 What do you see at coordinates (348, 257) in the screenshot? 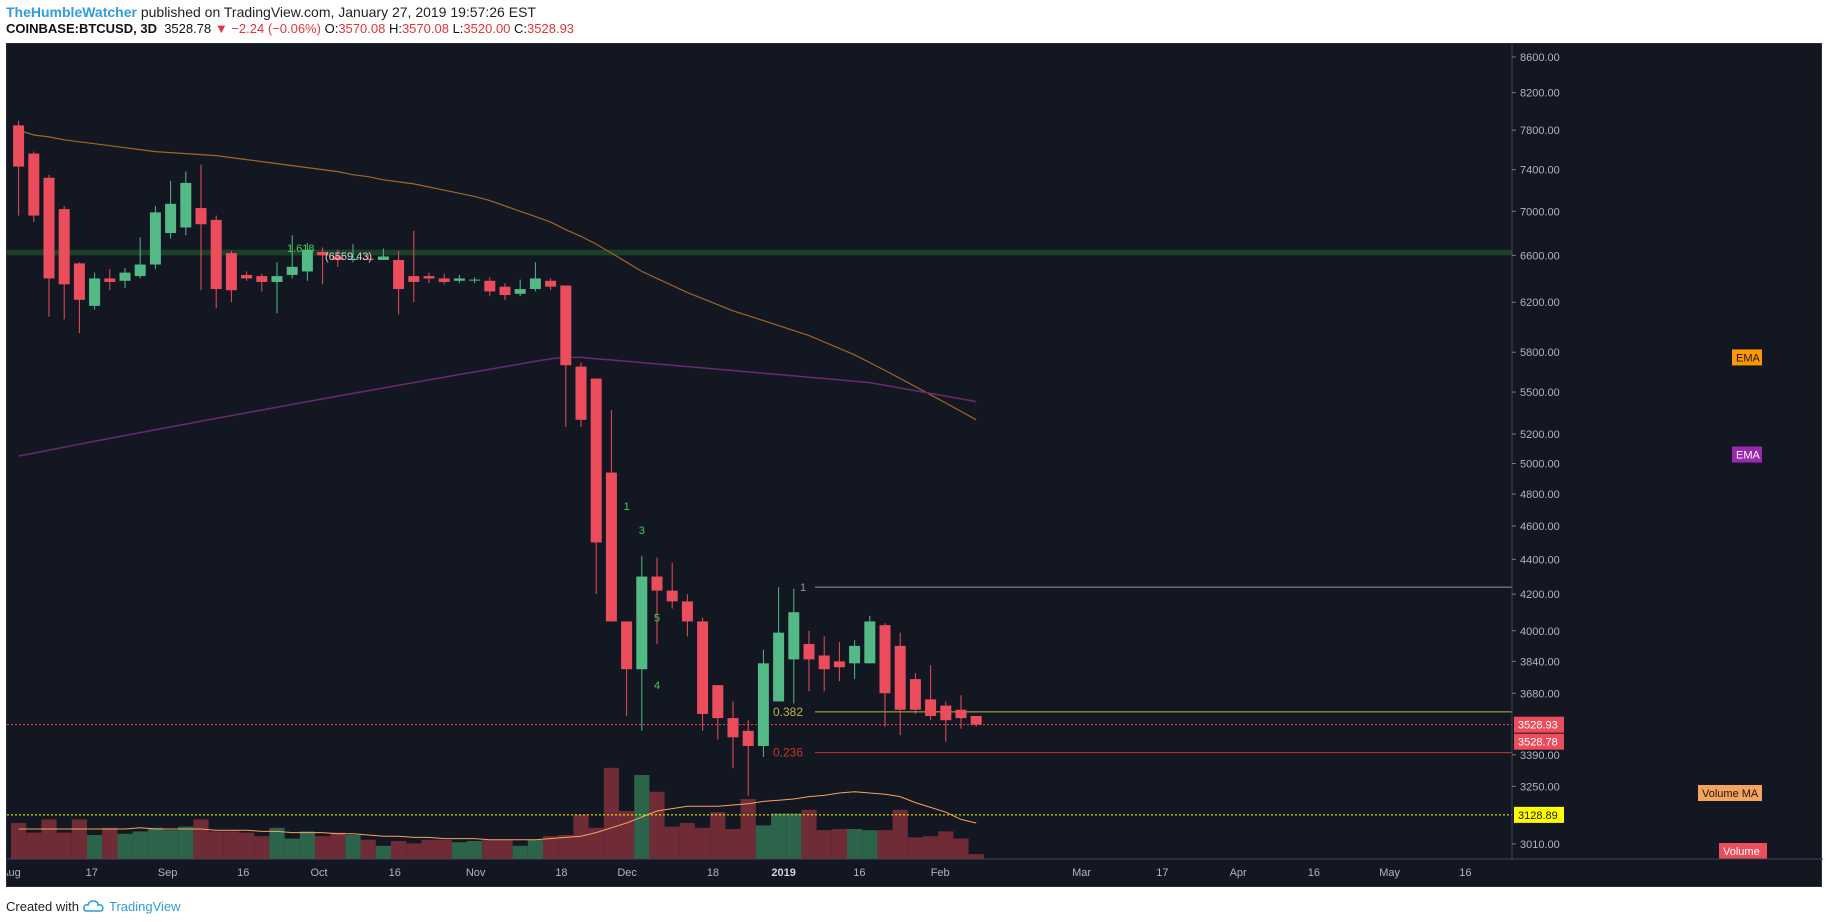
I see `fib-1618-price-label: (6559.43)` at bounding box center [348, 257].